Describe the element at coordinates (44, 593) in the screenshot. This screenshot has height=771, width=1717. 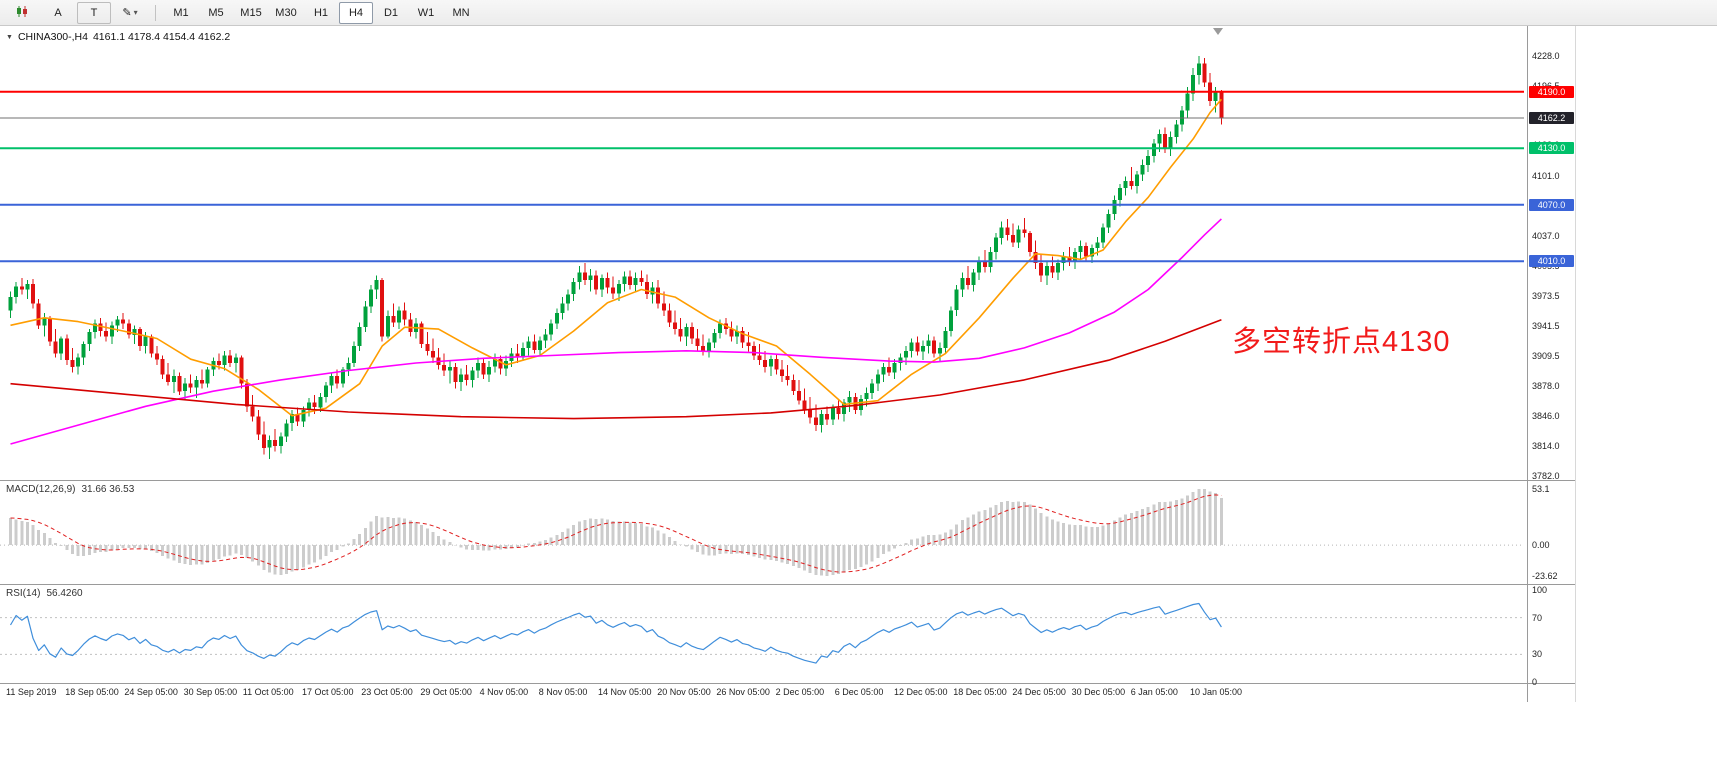
I see `rsi-title: RSI(14) 56.4260` at that location.